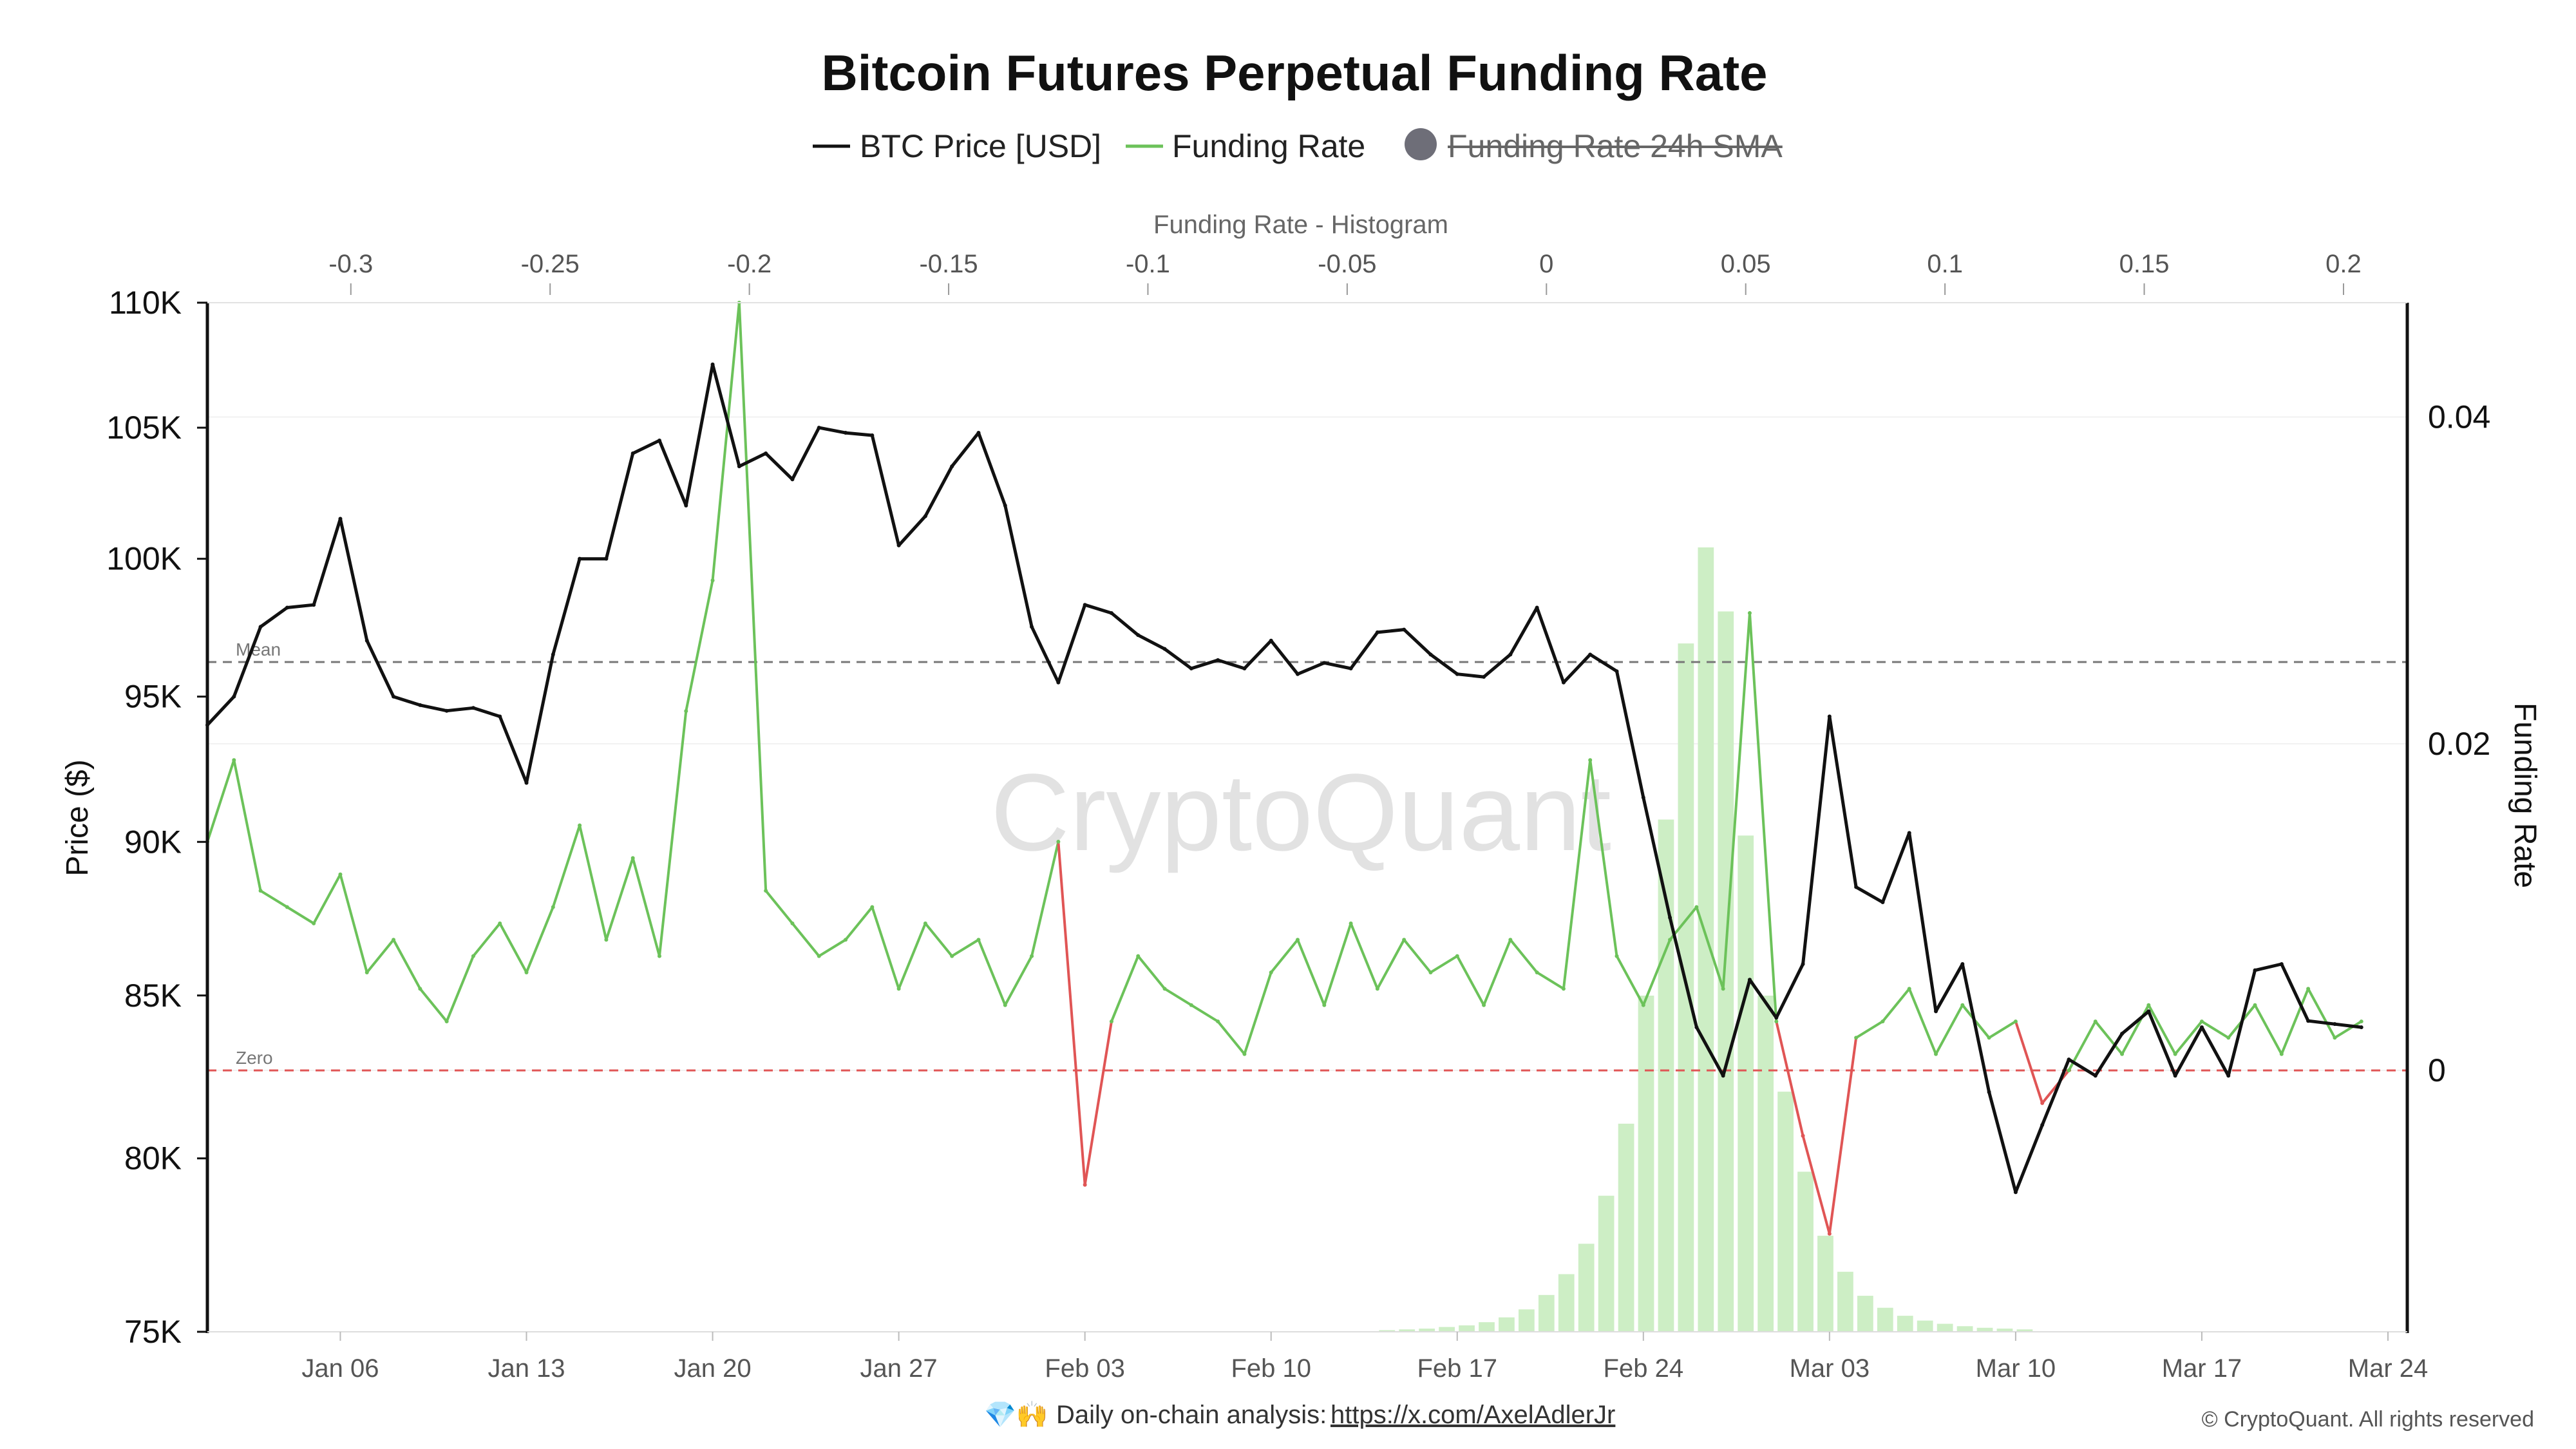 The height and width of the screenshot is (1449, 2576). I want to click on histogram-tick-0: -0.3, so click(350, 264).